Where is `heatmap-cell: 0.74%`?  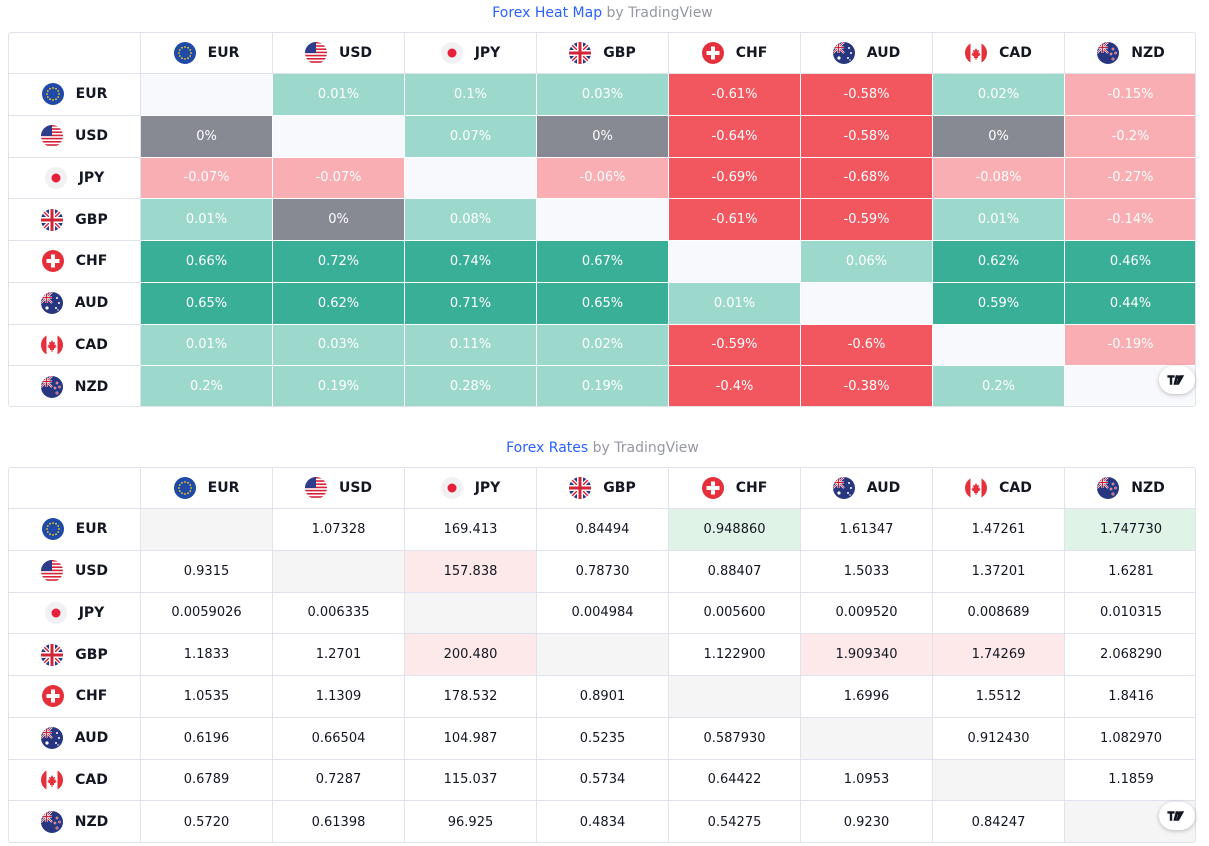
heatmap-cell: 0.74% is located at coordinates (471, 262).